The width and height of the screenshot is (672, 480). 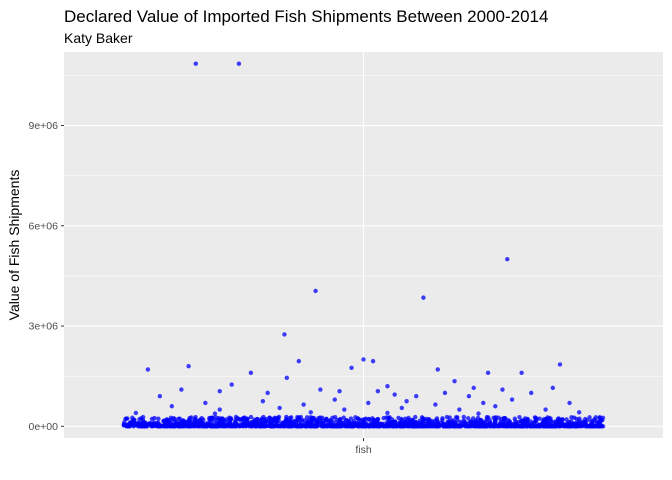 I want to click on y-axis-ticks: 0e+00 3e+06 6e+06 9e+06, so click(x=46, y=276).